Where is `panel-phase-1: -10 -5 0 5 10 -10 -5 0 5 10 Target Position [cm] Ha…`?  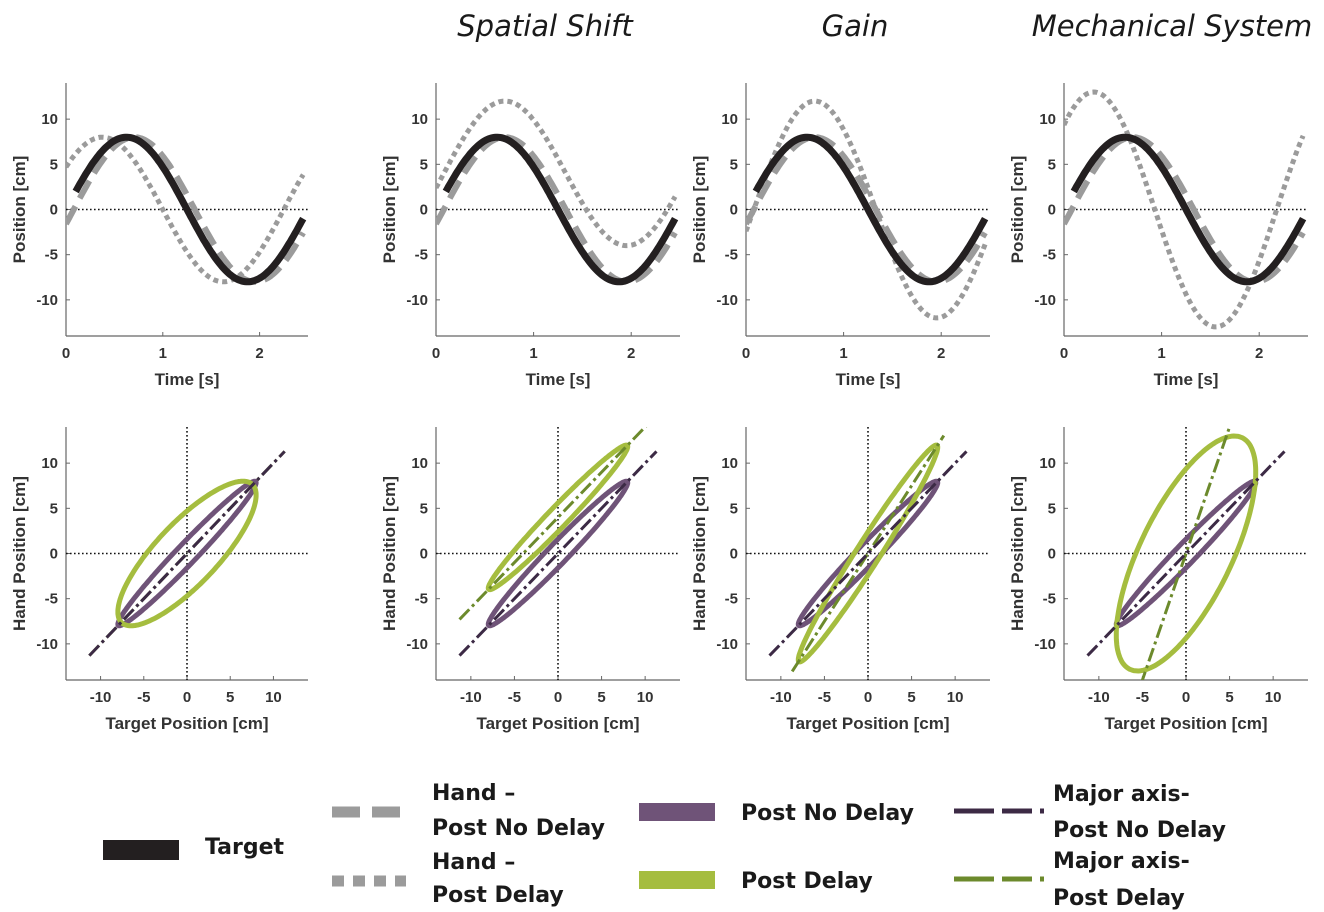
panel-phase-1: -10 -5 0 5 10 -10 -5 0 5 10 Target Position [cm] Ha… is located at coordinates (159, 580).